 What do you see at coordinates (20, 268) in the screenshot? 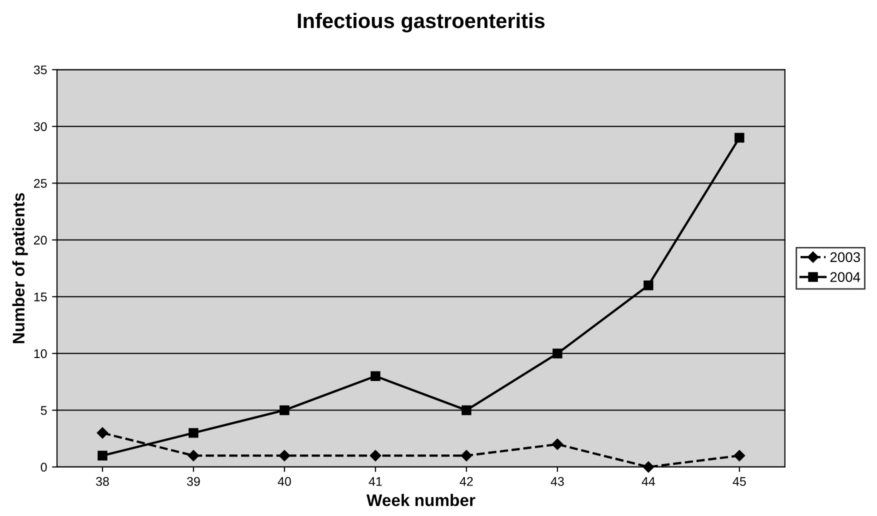
I see `y-axis-title: Number of patients` at bounding box center [20, 268].